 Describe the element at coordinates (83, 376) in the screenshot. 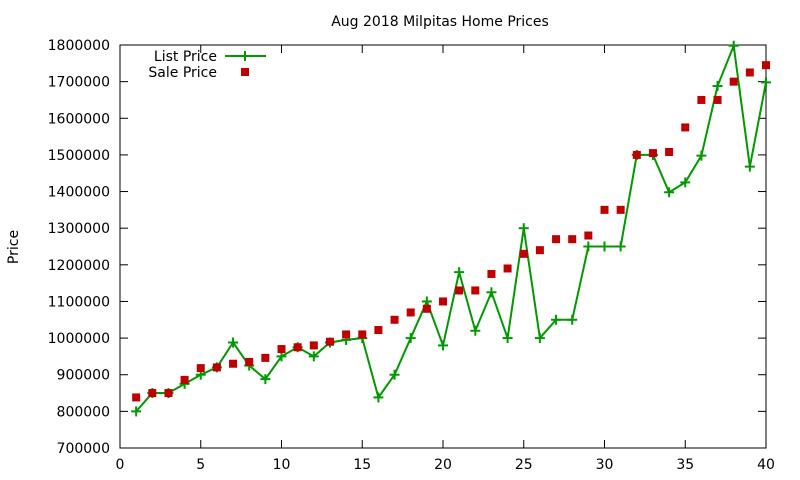

I see `y-tick-label: 900000` at that location.